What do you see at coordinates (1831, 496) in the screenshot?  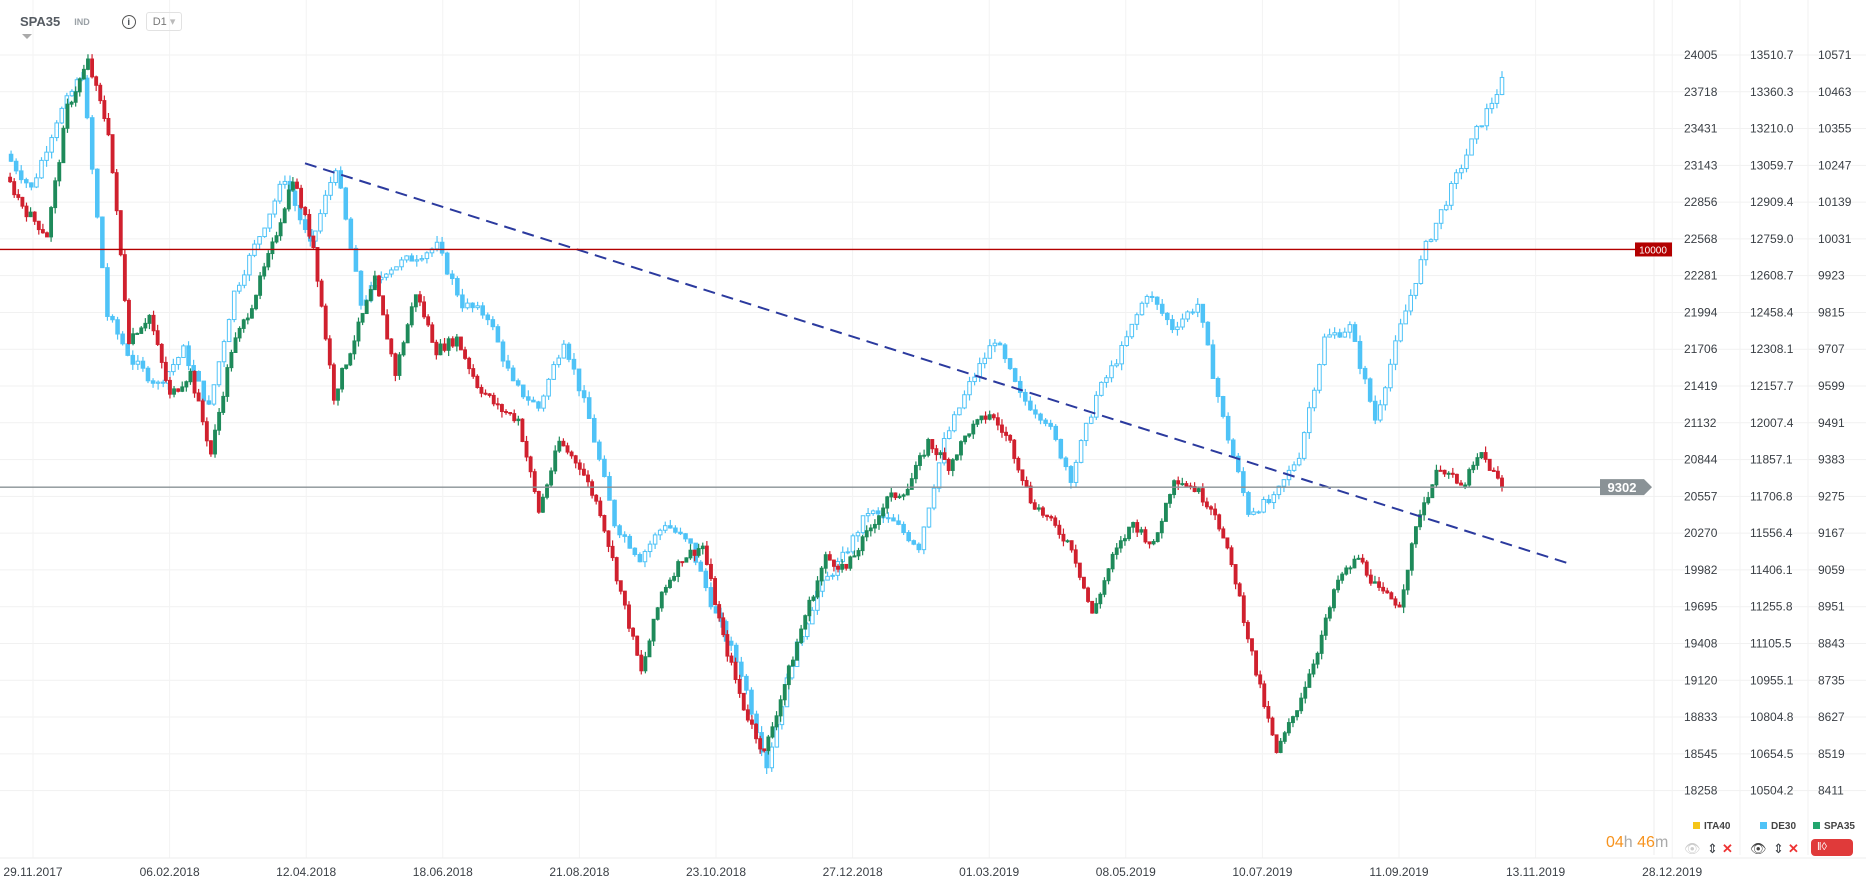 I see `y-tick-label: 9275` at bounding box center [1831, 496].